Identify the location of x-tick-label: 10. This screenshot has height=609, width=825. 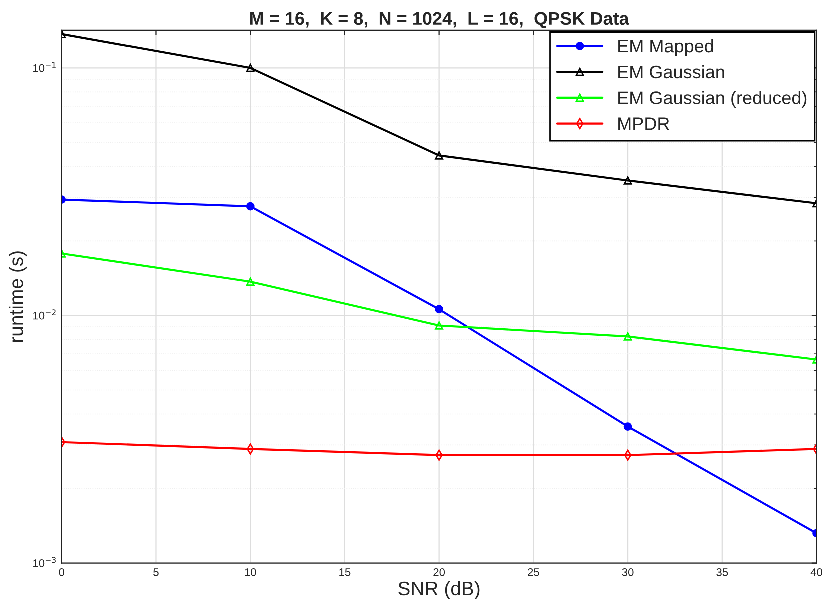
(250, 572).